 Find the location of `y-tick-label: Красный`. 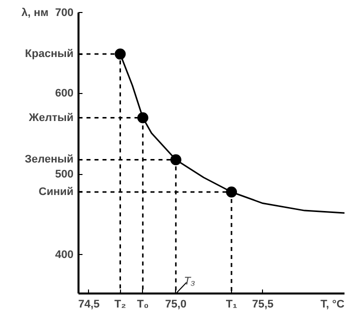

y-tick-label: Красный is located at coordinates (49, 54).